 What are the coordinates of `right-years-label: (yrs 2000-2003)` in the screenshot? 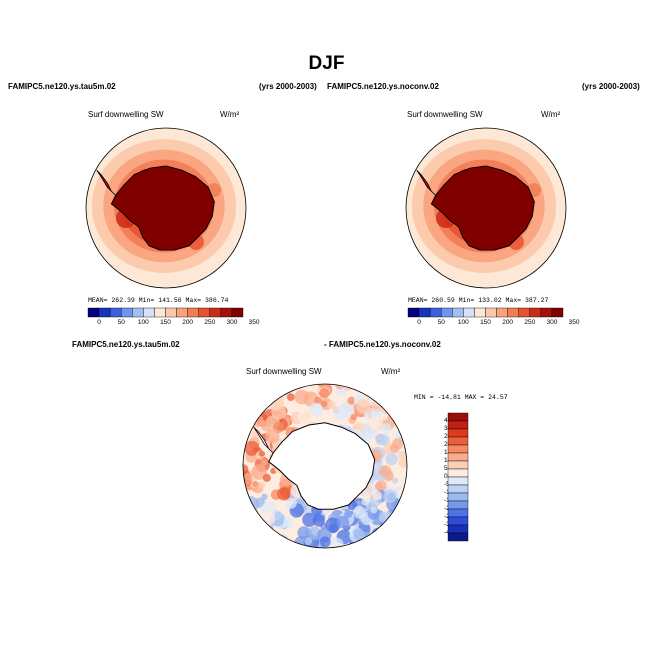 It's located at (611, 86).